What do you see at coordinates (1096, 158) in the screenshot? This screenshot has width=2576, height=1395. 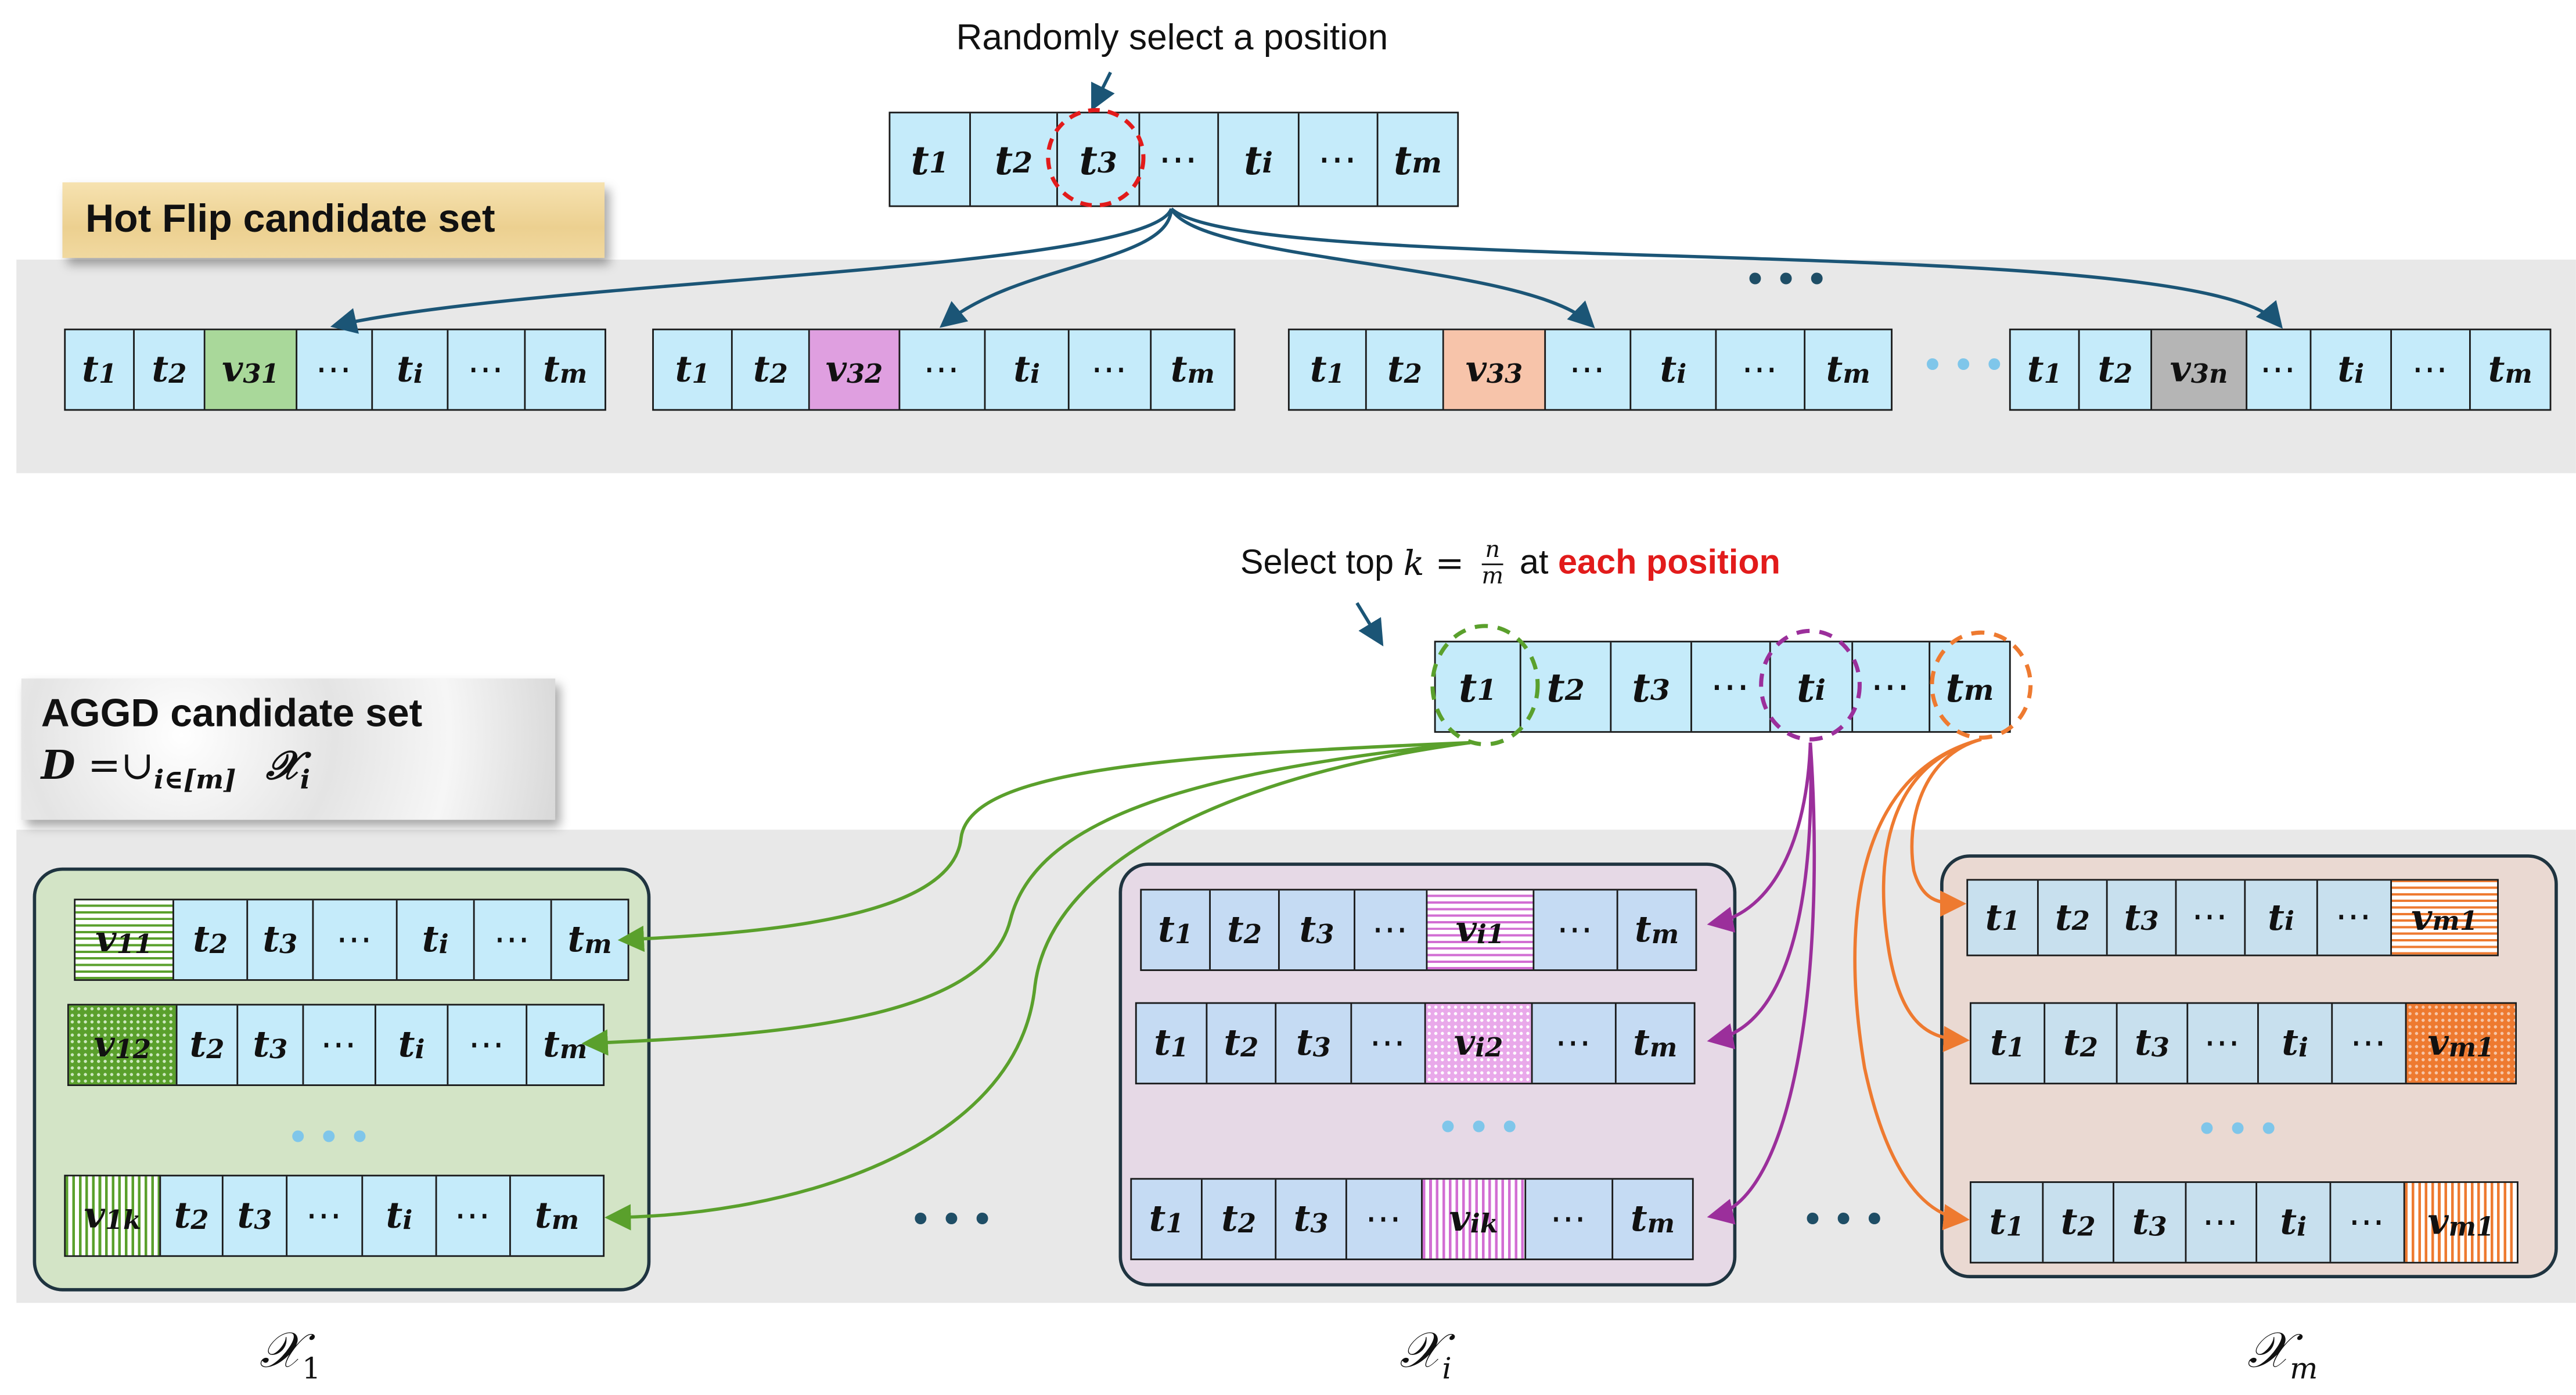 I see `selected-position-circle` at bounding box center [1096, 158].